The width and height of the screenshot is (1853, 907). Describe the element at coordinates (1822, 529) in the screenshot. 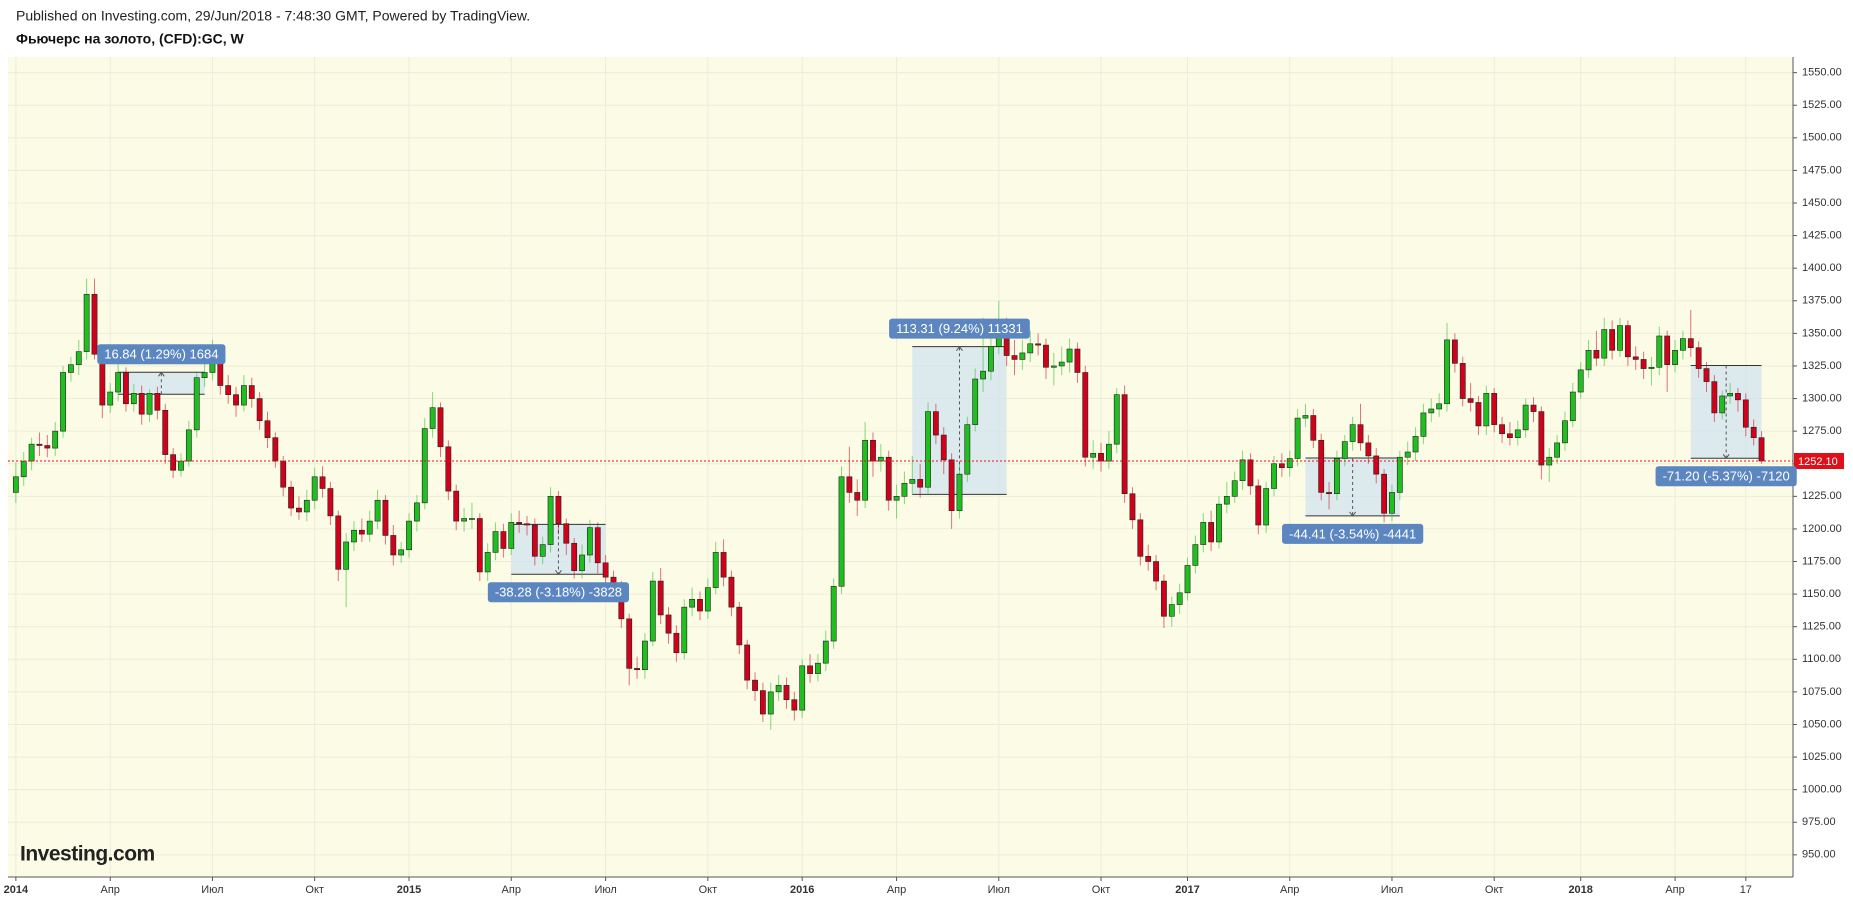

I see `y-tick-label: 1200.00` at that location.